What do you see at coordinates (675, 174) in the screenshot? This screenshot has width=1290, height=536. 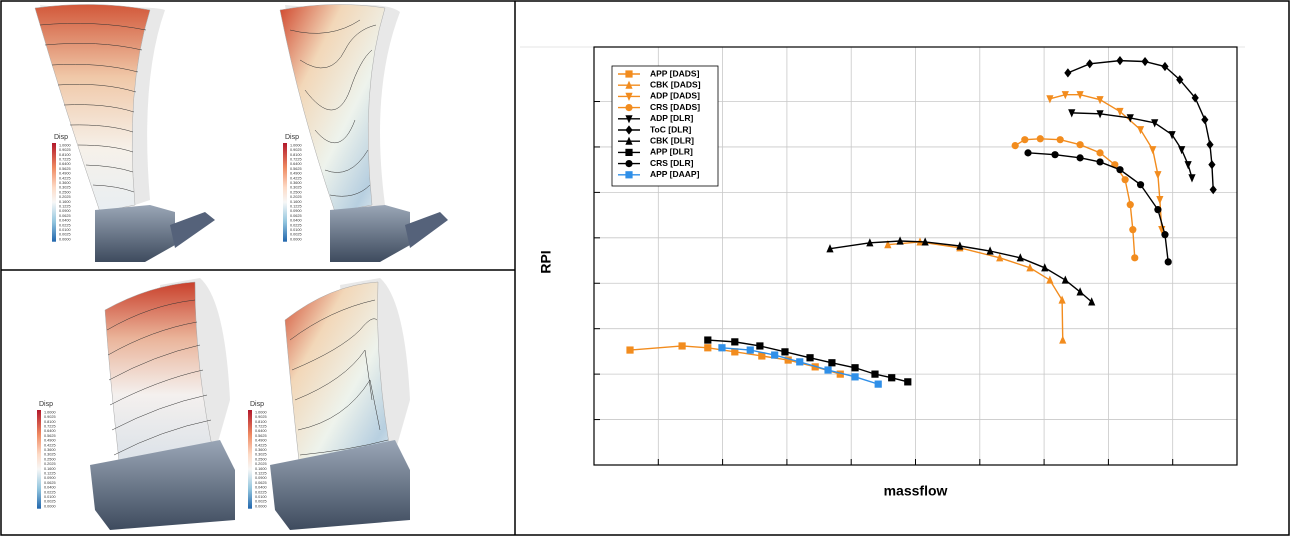 I see `legend-label: APP [DAAP]` at bounding box center [675, 174].